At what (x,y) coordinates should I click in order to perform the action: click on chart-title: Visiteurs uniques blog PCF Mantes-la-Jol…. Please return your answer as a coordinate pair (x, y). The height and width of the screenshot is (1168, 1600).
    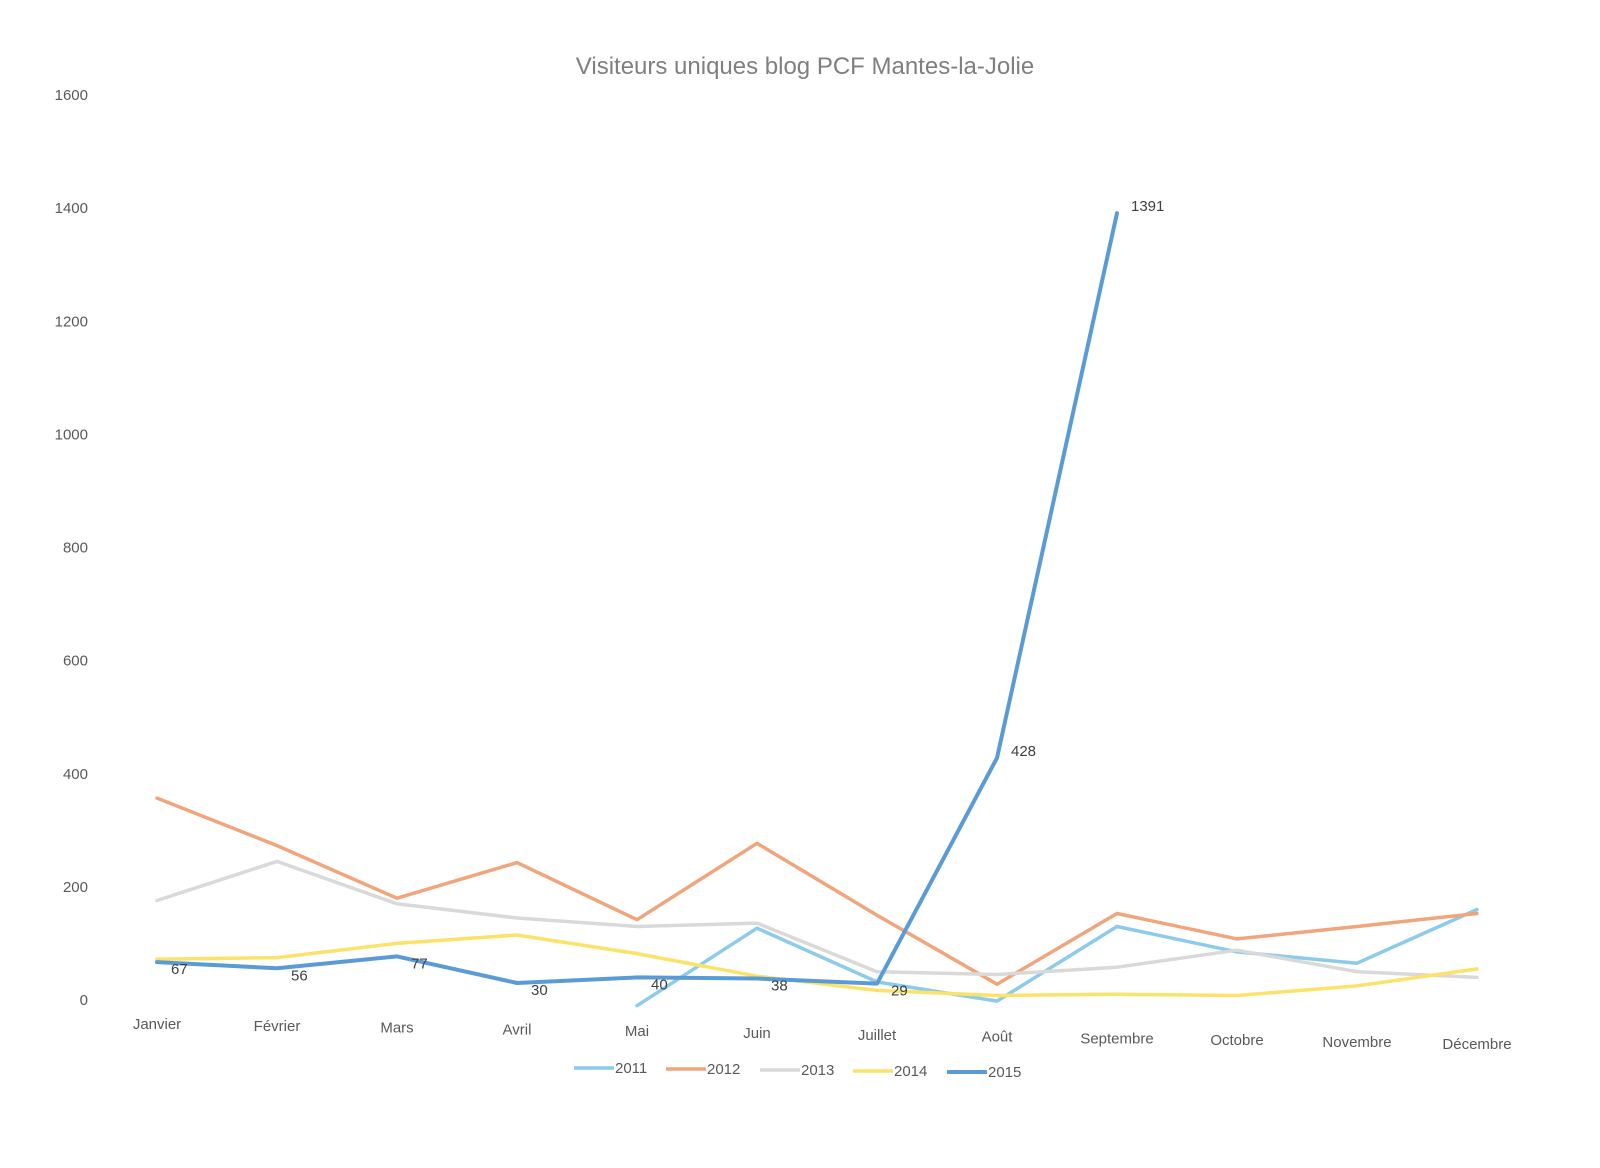
    Looking at the image, I should click on (805, 66).